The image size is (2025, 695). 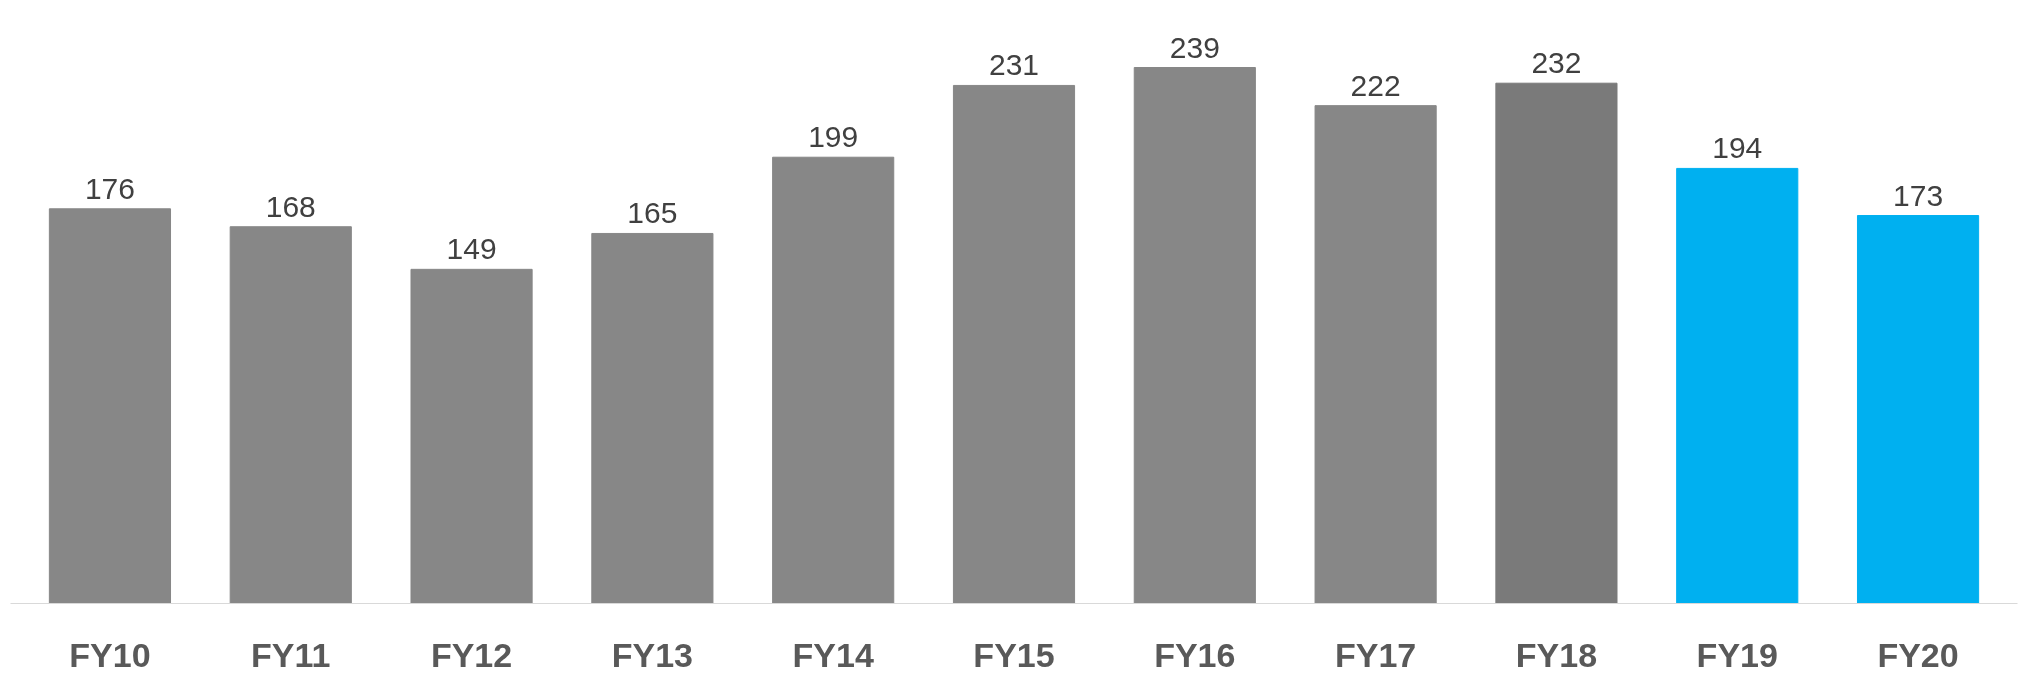 What do you see at coordinates (110, 654) in the screenshot?
I see `x-tick-label: FY10` at bounding box center [110, 654].